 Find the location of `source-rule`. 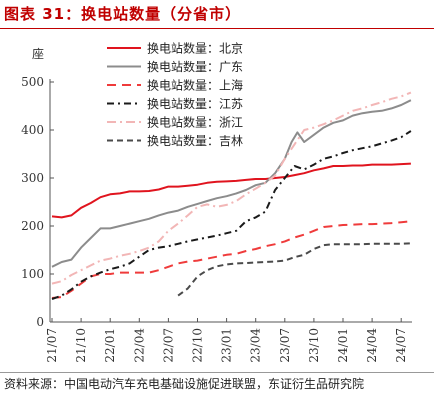

source-rule is located at coordinates (217, 372).